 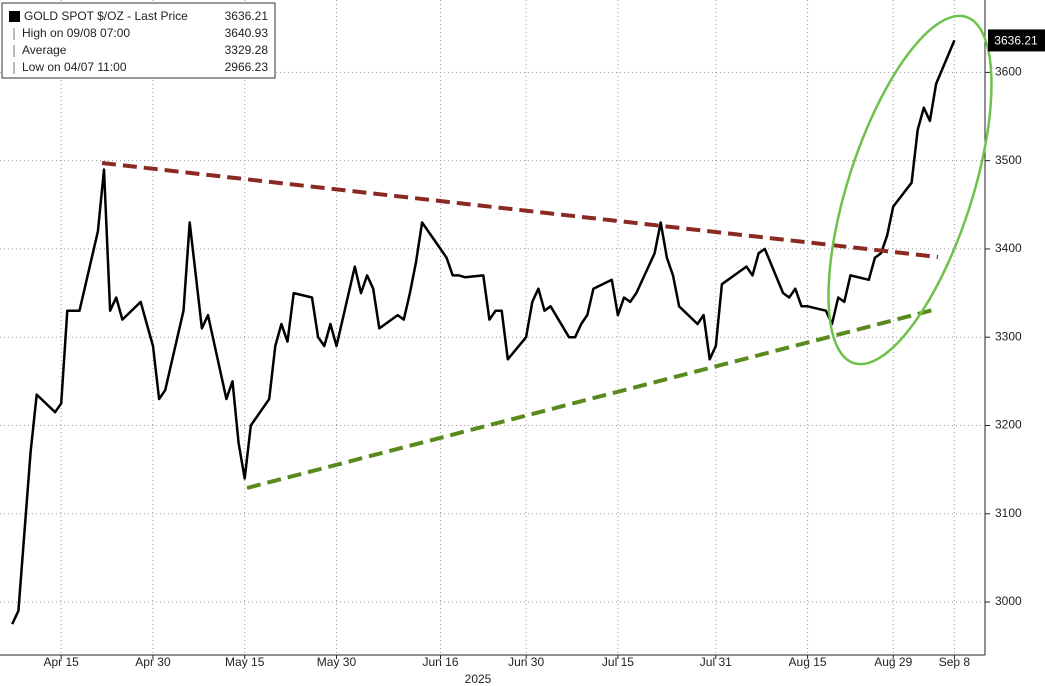 I want to click on legend-label: GOLD SPOT $/OZ - Last Price, so click(x=106, y=16).